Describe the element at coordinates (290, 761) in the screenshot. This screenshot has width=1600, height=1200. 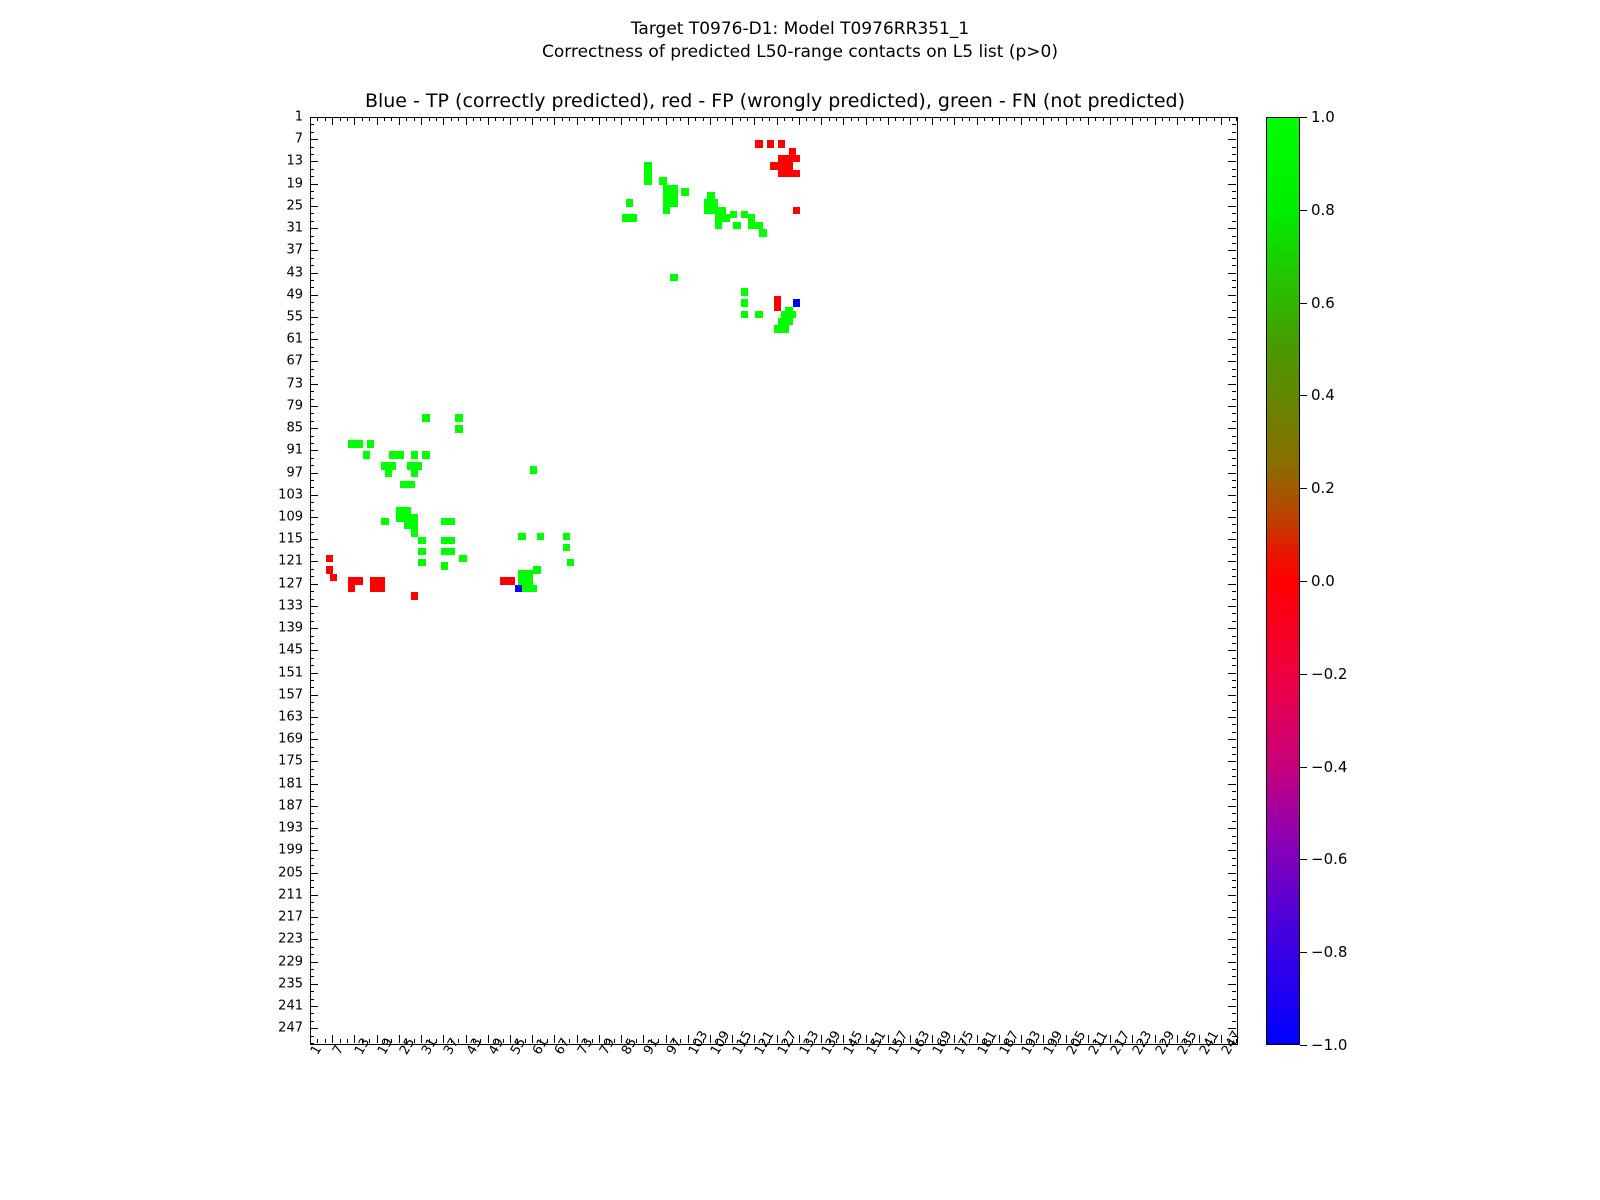
I see `y-tick-label: 175` at that location.